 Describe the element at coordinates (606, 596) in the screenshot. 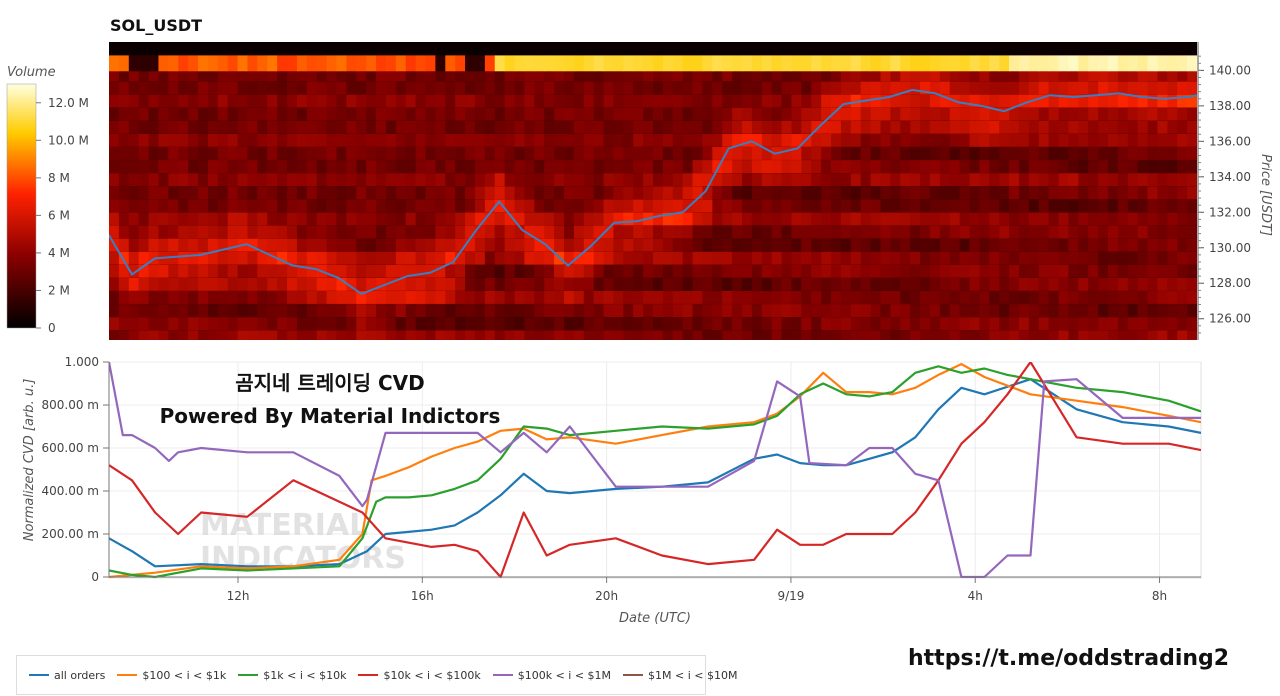

I see `cvd-x-tick-label: 20h` at that location.